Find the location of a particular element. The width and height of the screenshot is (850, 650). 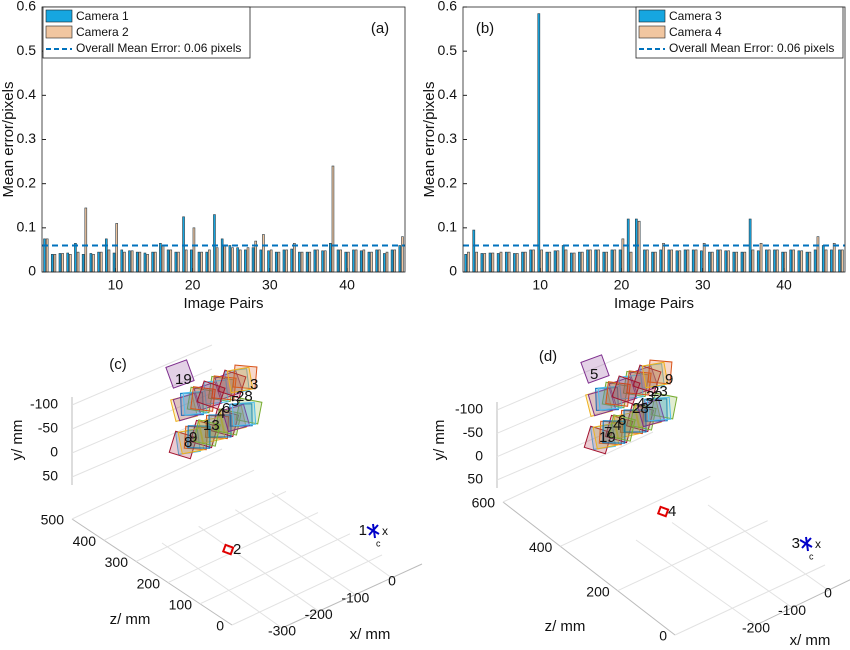

y-axis-label: Mean error/pixels is located at coordinates (8, 140).